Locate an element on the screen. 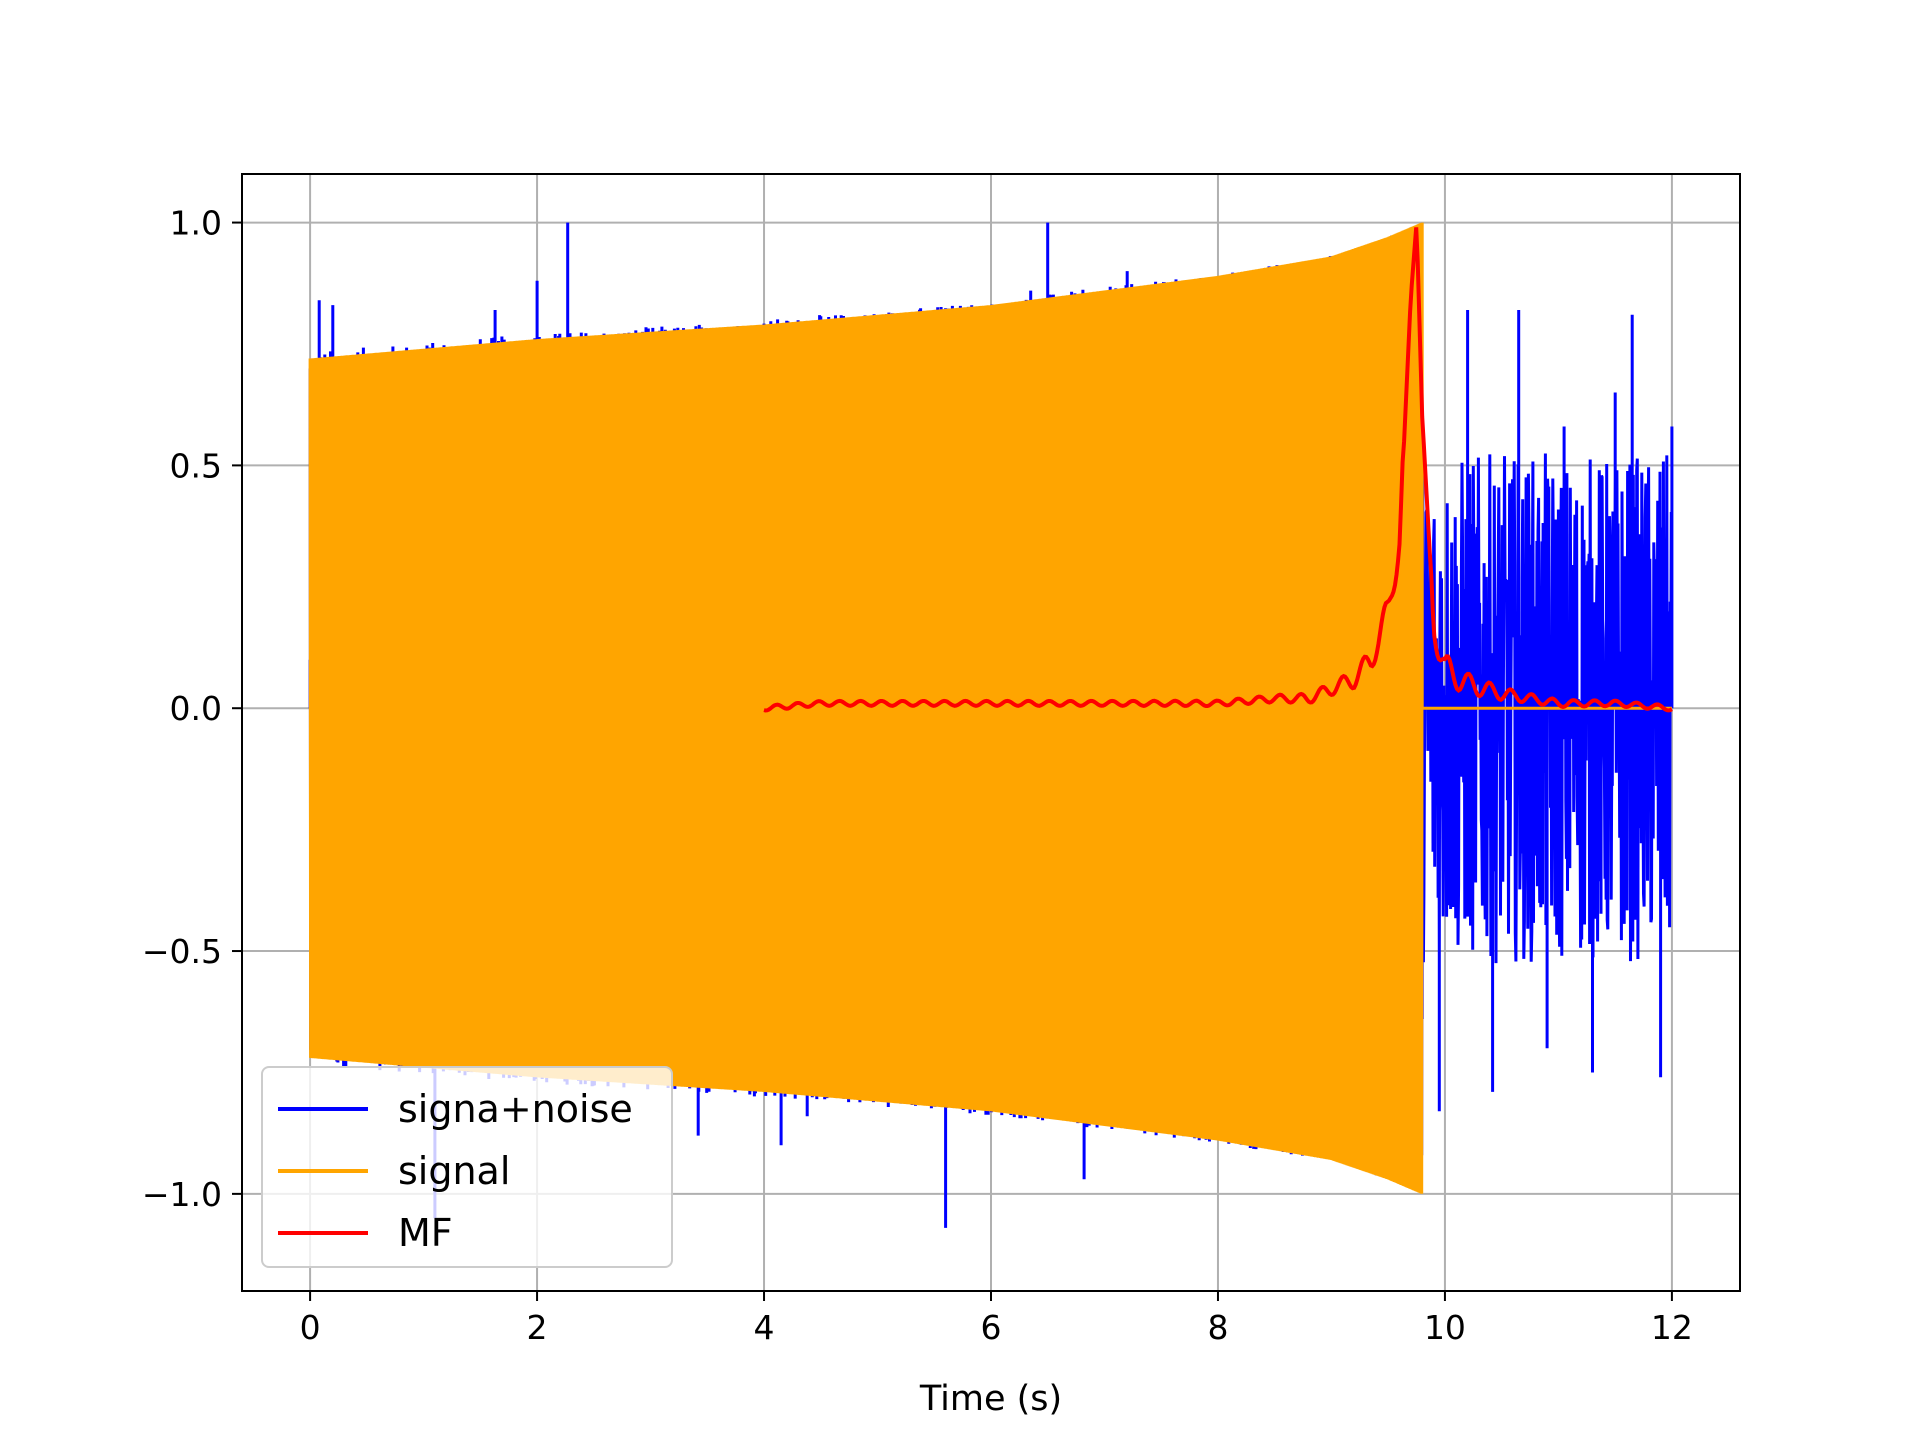 This screenshot has height=1440, width=1920. x-tick-label: 12 is located at coordinates (1672, 1327).